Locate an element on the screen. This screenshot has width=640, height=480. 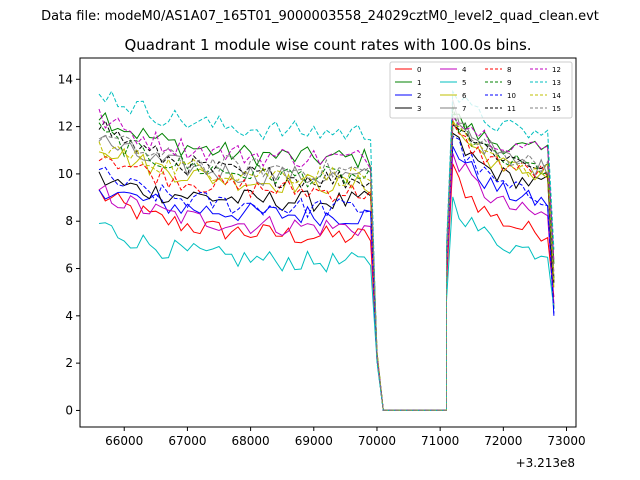
x-axis: 66000 67000 68000 69000 70000 71000 72000 73000 is located at coordinates (345, 437).